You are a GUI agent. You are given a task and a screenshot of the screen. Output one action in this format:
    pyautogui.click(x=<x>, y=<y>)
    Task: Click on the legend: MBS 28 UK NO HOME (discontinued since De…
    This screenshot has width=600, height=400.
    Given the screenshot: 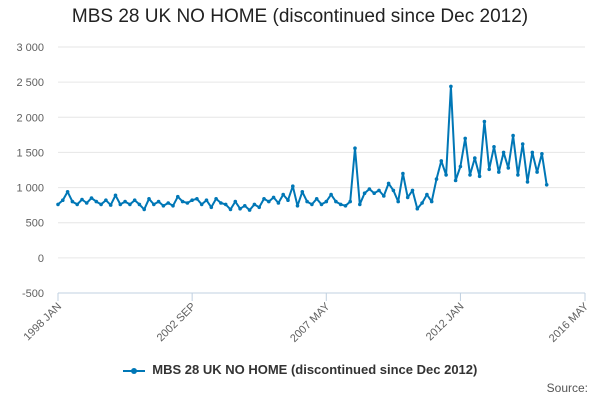 What is the action you would take?
    pyautogui.click(x=300, y=369)
    